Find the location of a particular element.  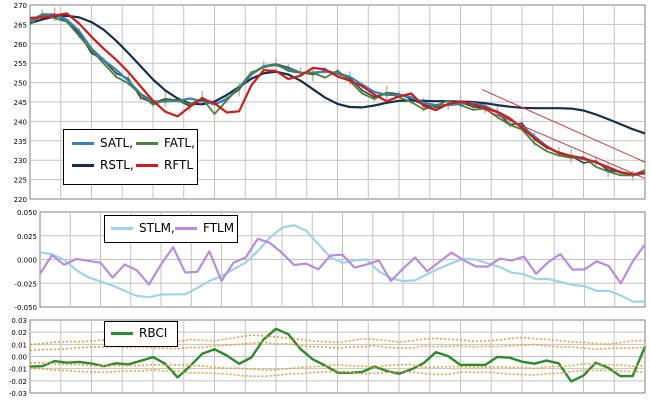

trend-channel-upper is located at coordinates (563, 126).